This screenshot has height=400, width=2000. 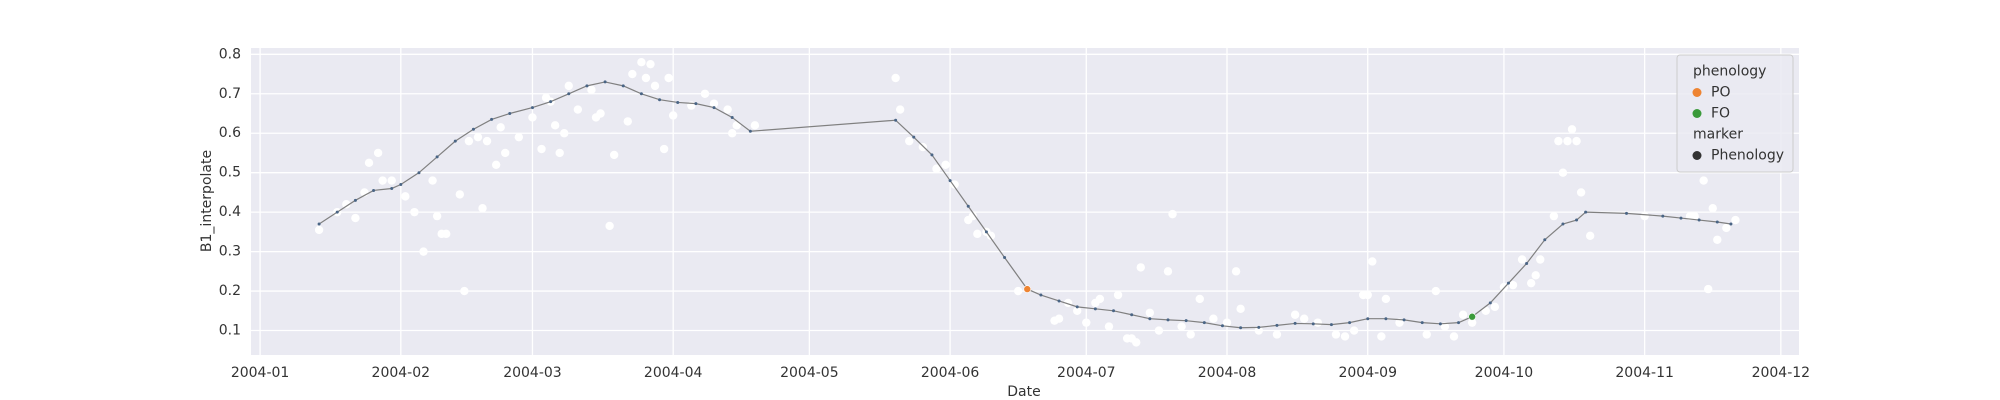 I want to click on y-tick-label: 0.3, so click(x=230, y=252).